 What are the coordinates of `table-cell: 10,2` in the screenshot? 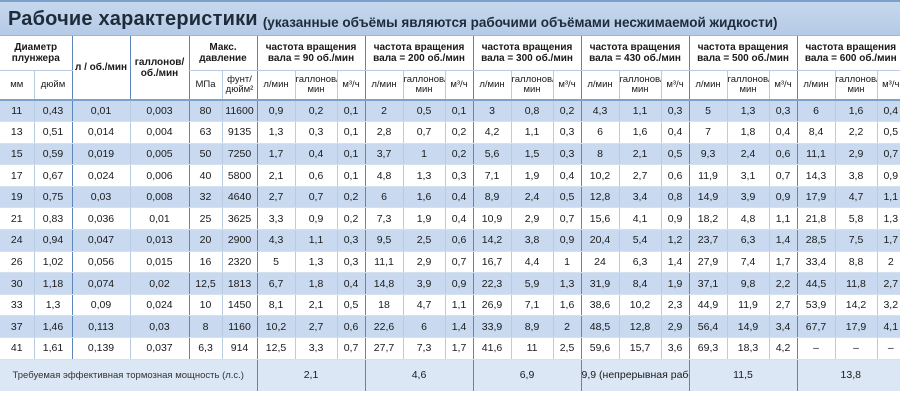 It's located at (275, 327).